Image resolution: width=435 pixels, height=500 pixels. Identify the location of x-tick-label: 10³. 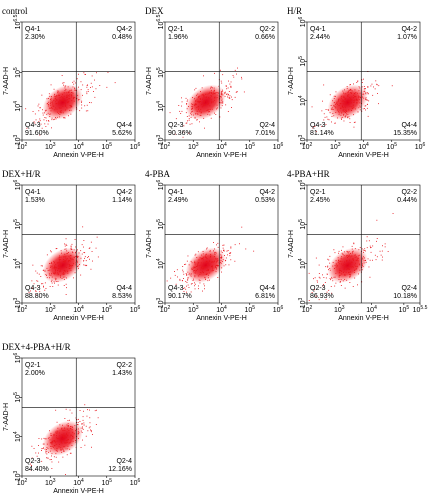
(193, 146).